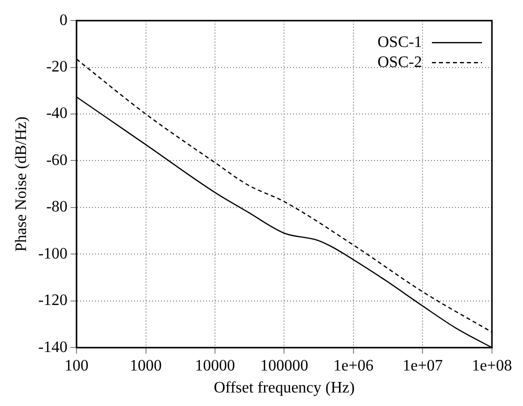 The height and width of the screenshot is (406, 523). I want to click on x-tick-label: 10000, so click(215, 365).